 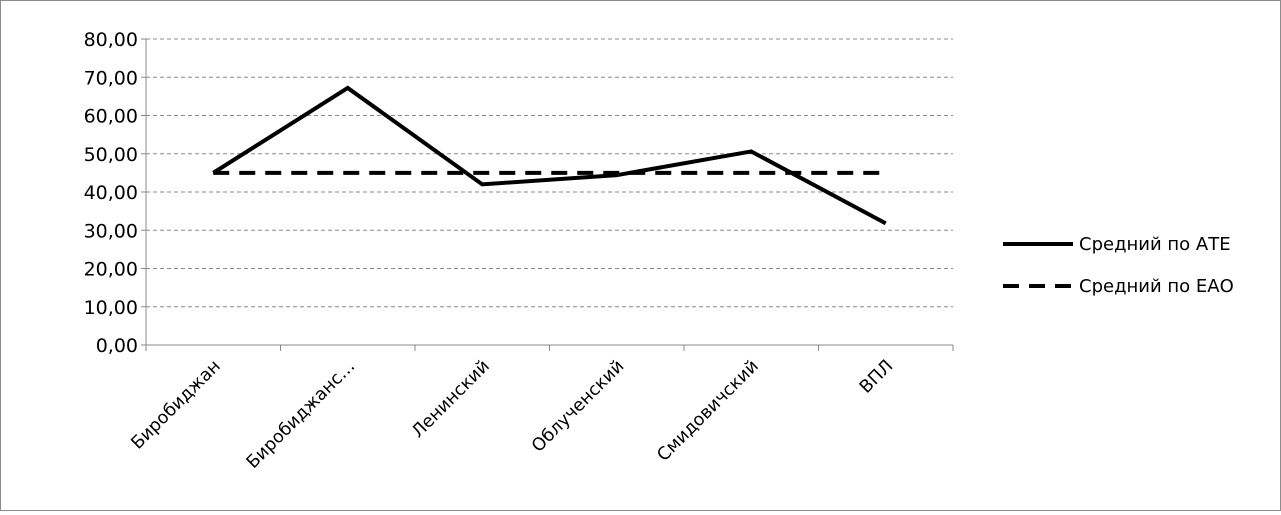 What do you see at coordinates (117, 346) in the screenshot?
I see `y-tick-label: 0,00` at bounding box center [117, 346].